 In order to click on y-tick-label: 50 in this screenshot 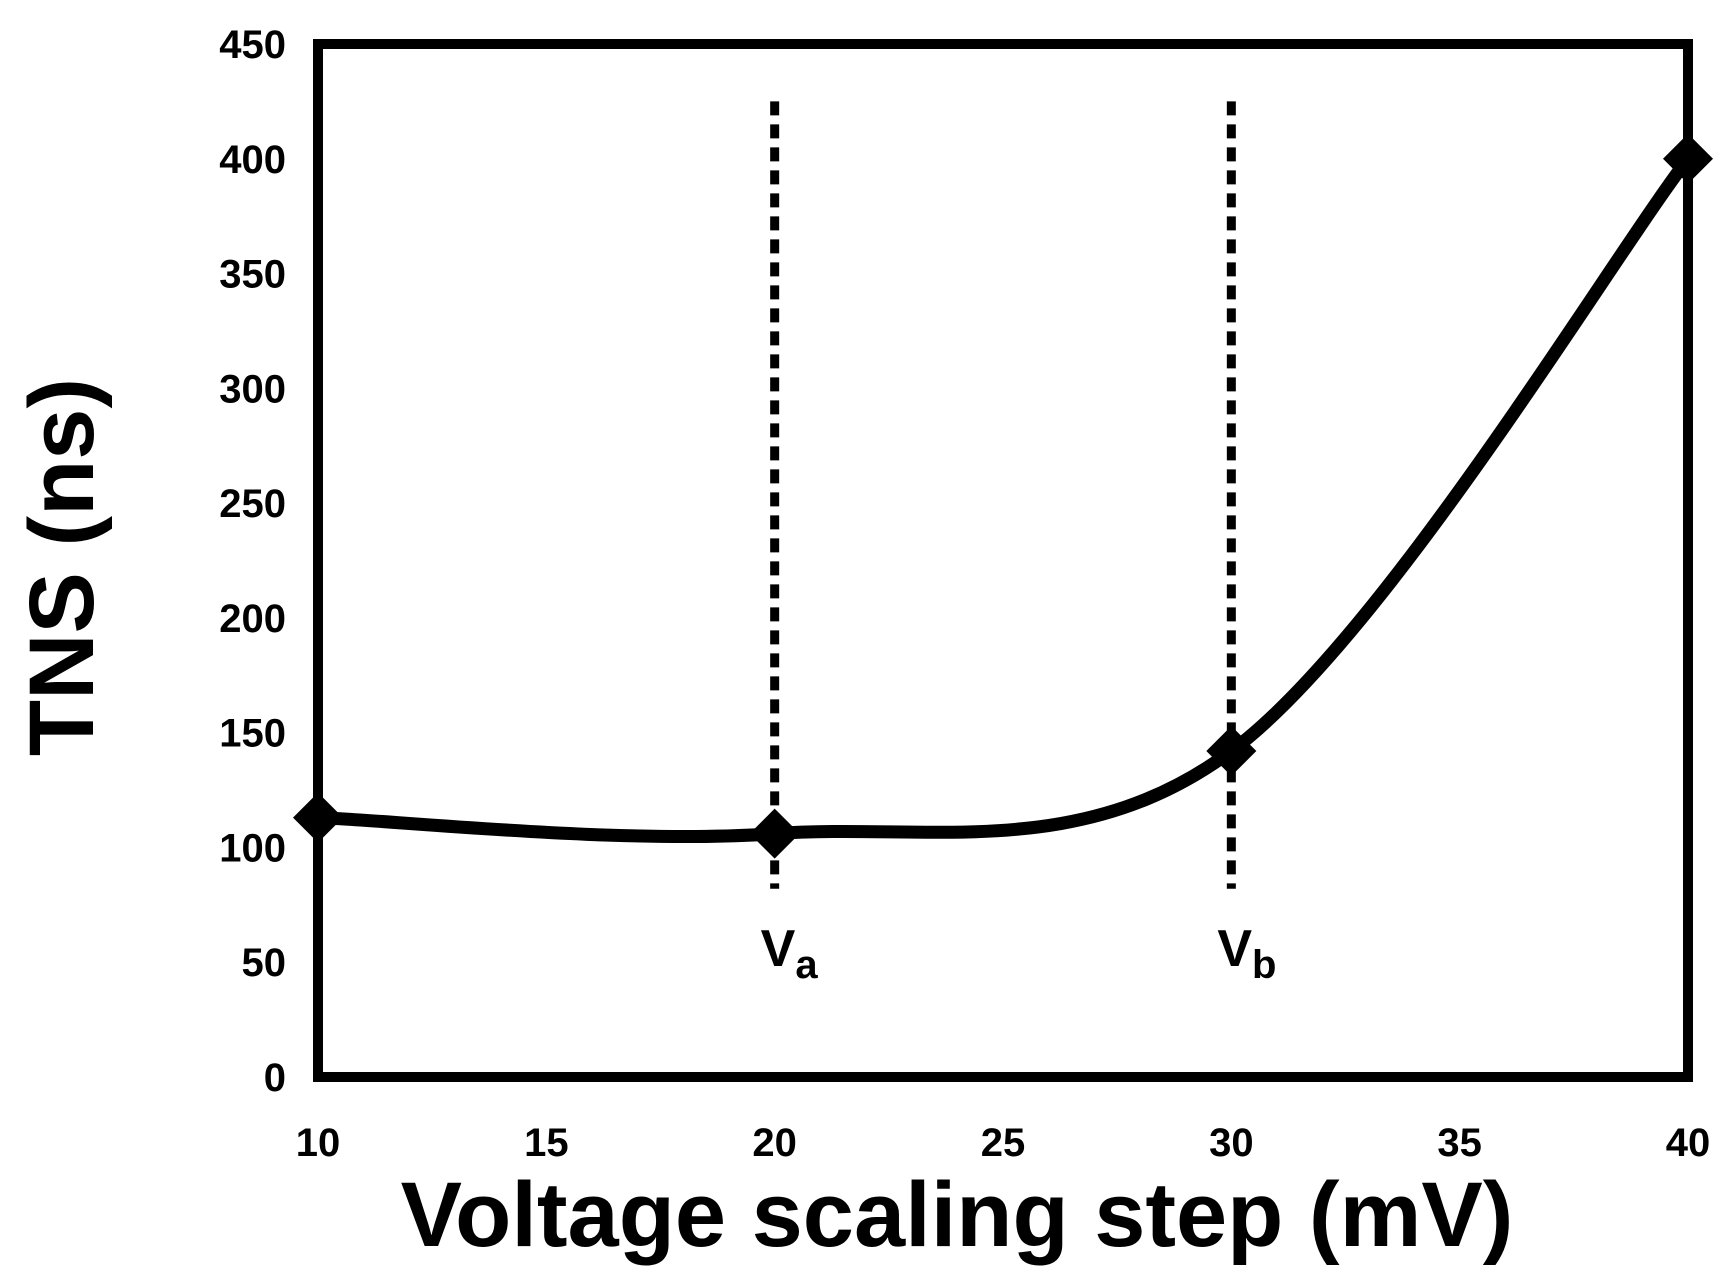, I will do `click(264, 963)`.